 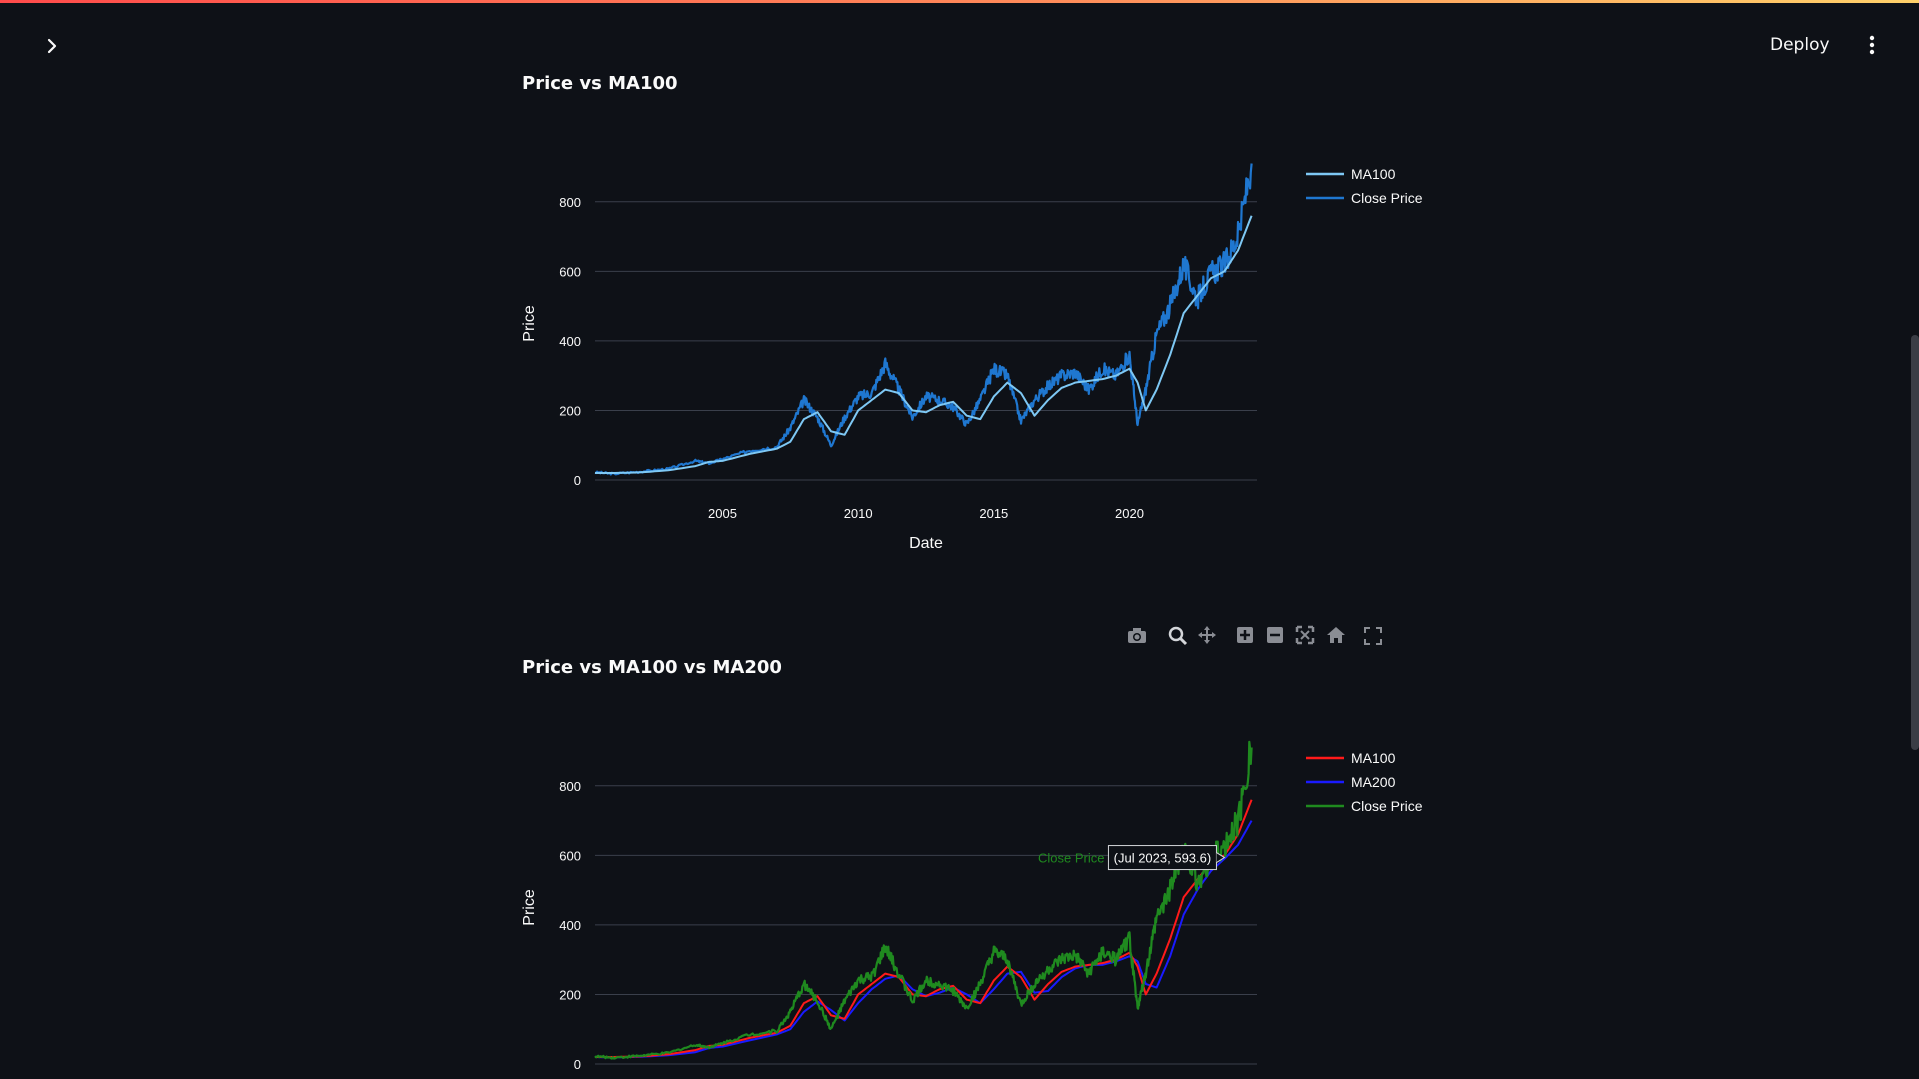 I want to click on reset-axes-icon, so click(x=1336, y=635).